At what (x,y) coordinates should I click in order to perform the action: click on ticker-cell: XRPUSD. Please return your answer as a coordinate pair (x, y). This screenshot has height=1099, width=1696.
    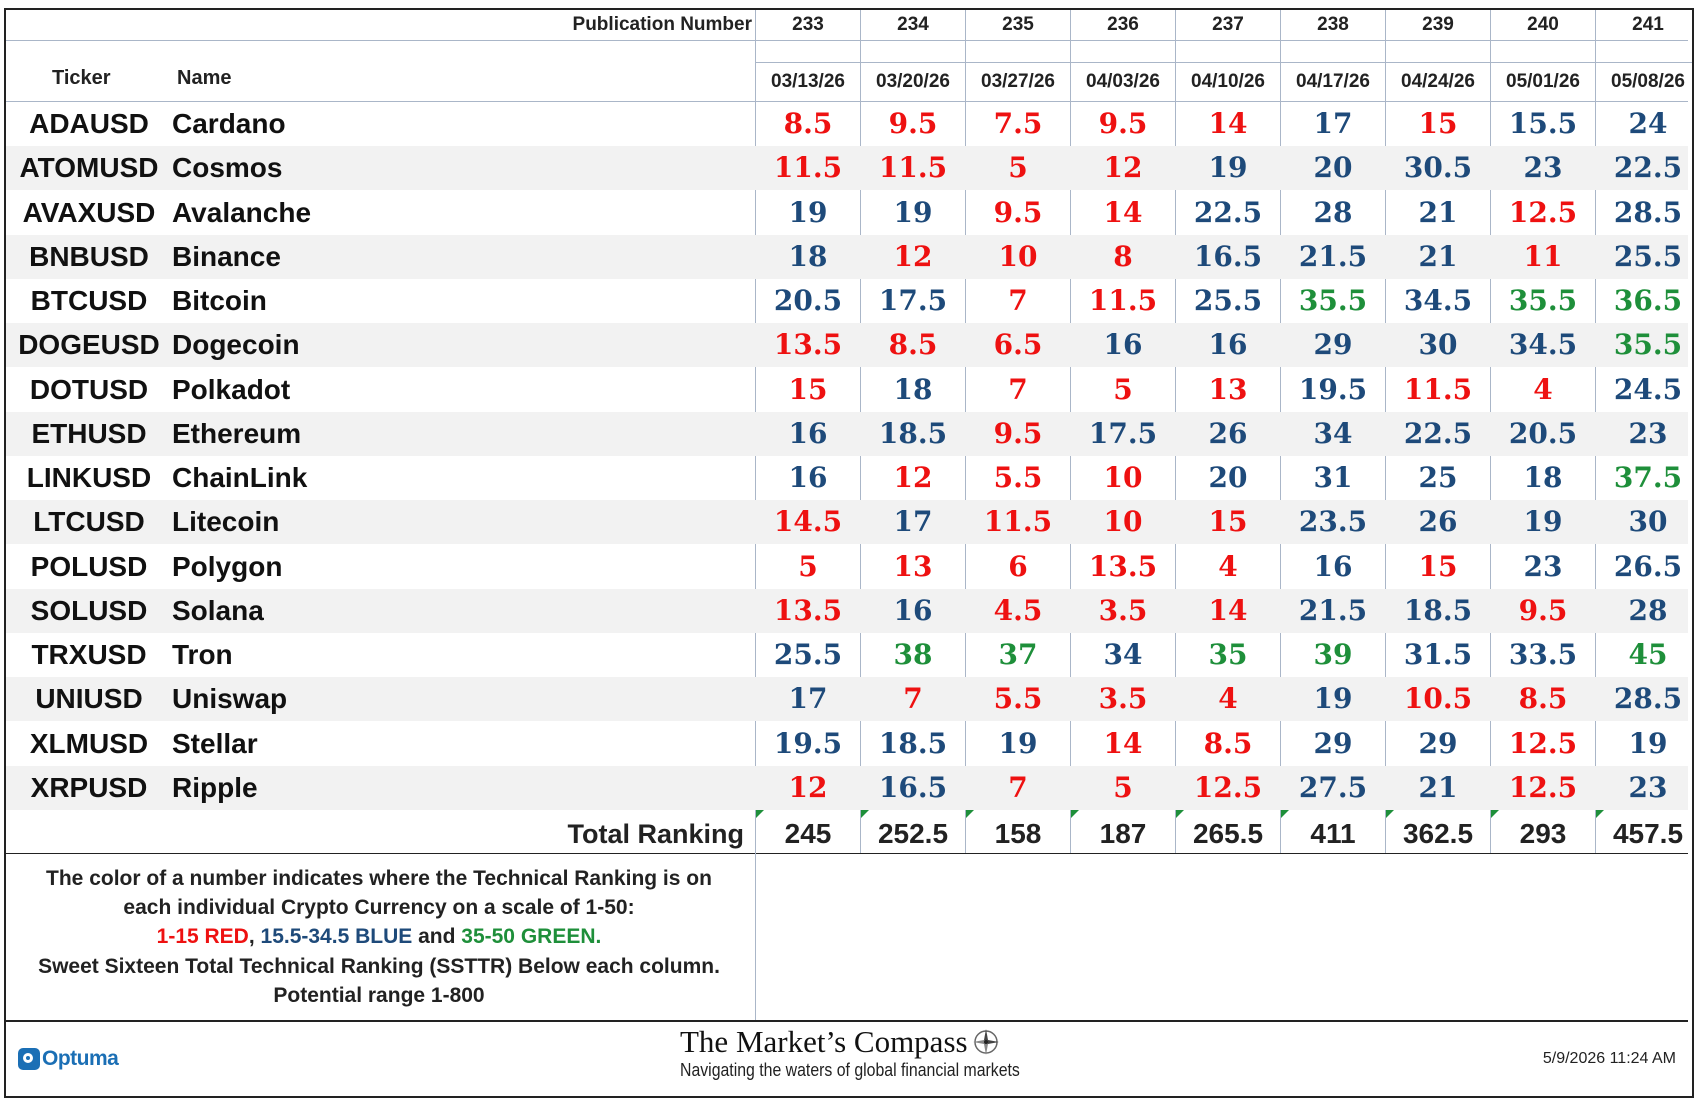
    Looking at the image, I should click on (89, 787).